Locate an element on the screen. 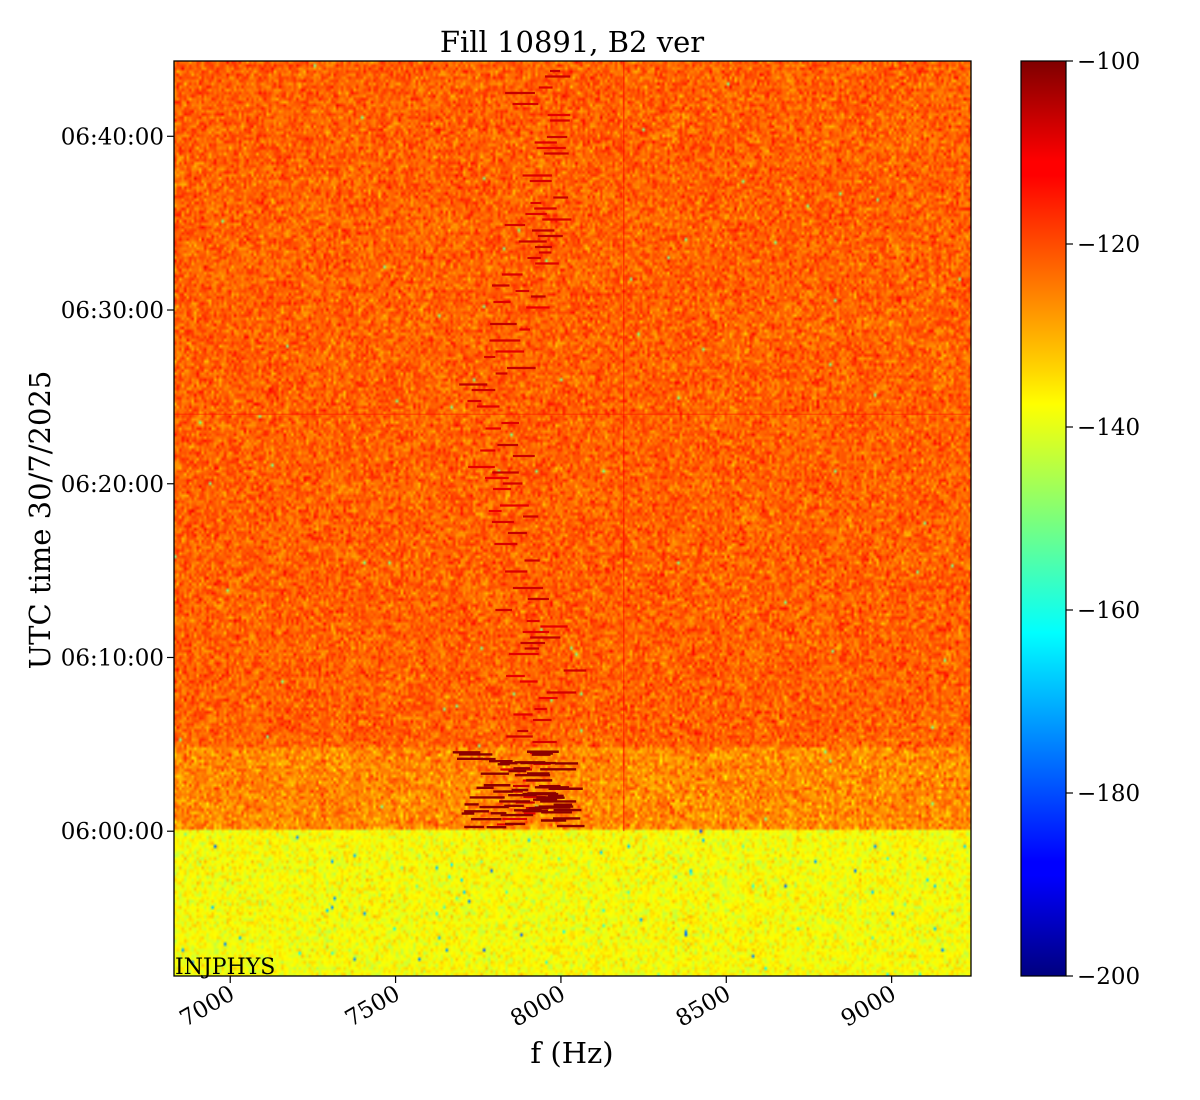 This screenshot has height=1100, width=1200. y-tick-label: 06:30:00 is located at coordinates (112, 311).